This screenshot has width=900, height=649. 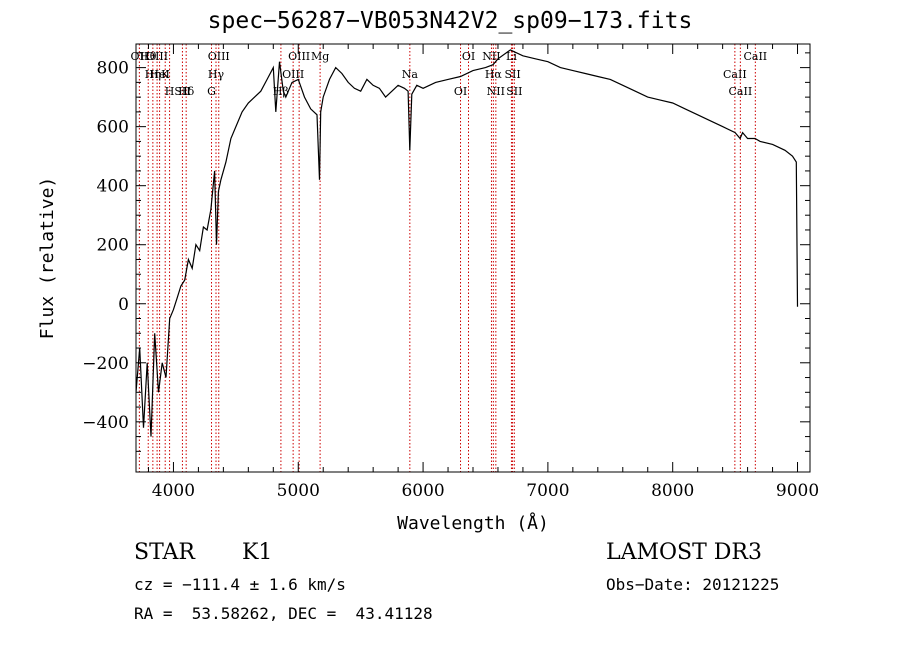 I want to click on line-marker-label-25: CaII, so click(x=735, y=74).